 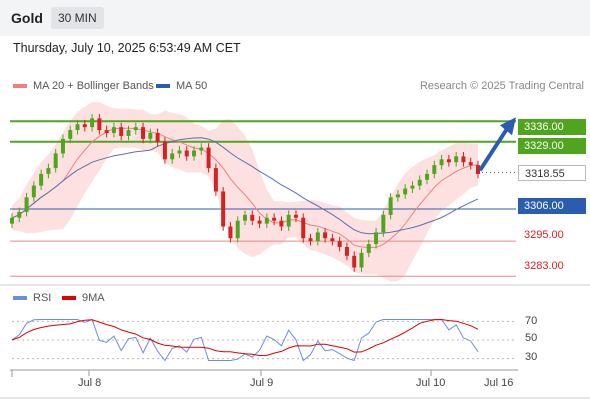 What do you see at coordinates (501, 86) in the screenshot?
I see `credit-text: Research © 2025 Trading Central` at bounding box center [501, 86].